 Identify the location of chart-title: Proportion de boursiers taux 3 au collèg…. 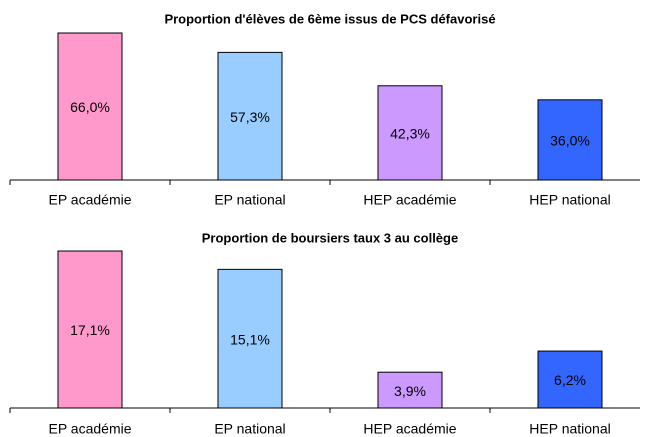
(330, 237).